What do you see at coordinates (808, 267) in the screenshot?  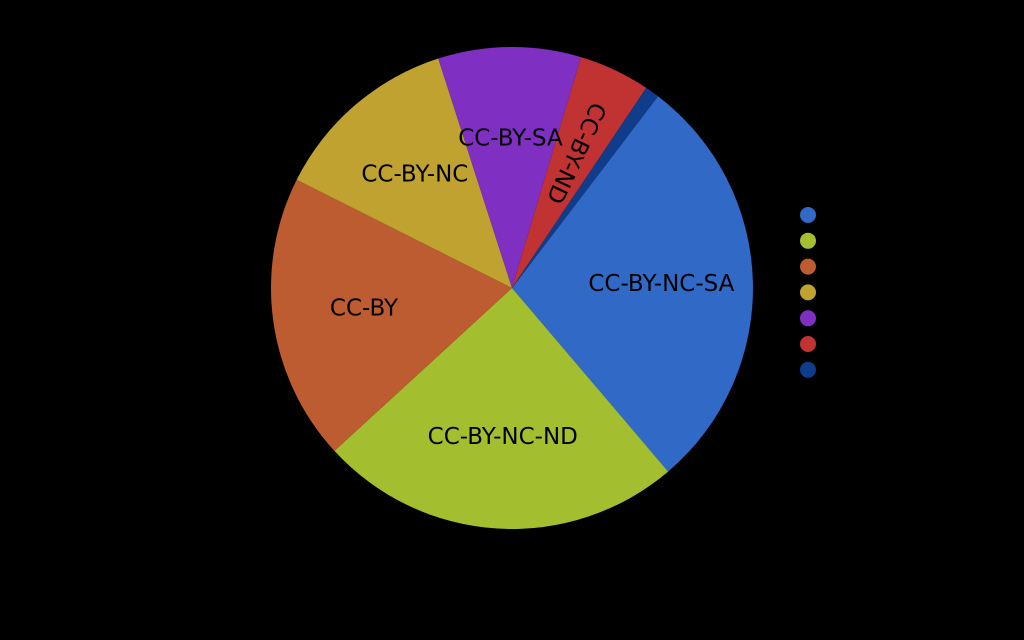 I see `legend-marker-cc-by` at bounding box center [808, 267].